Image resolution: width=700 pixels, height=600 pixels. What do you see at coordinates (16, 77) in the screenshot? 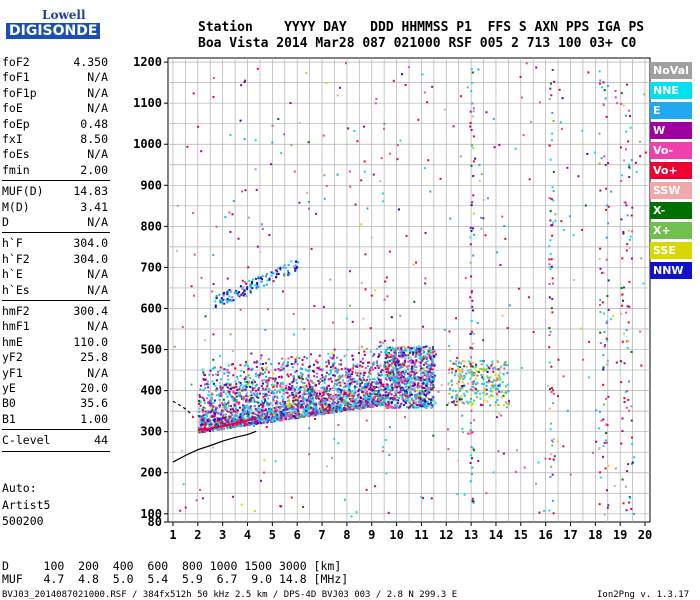
I see `param-label: foF1` at bounding box center [16, 77].